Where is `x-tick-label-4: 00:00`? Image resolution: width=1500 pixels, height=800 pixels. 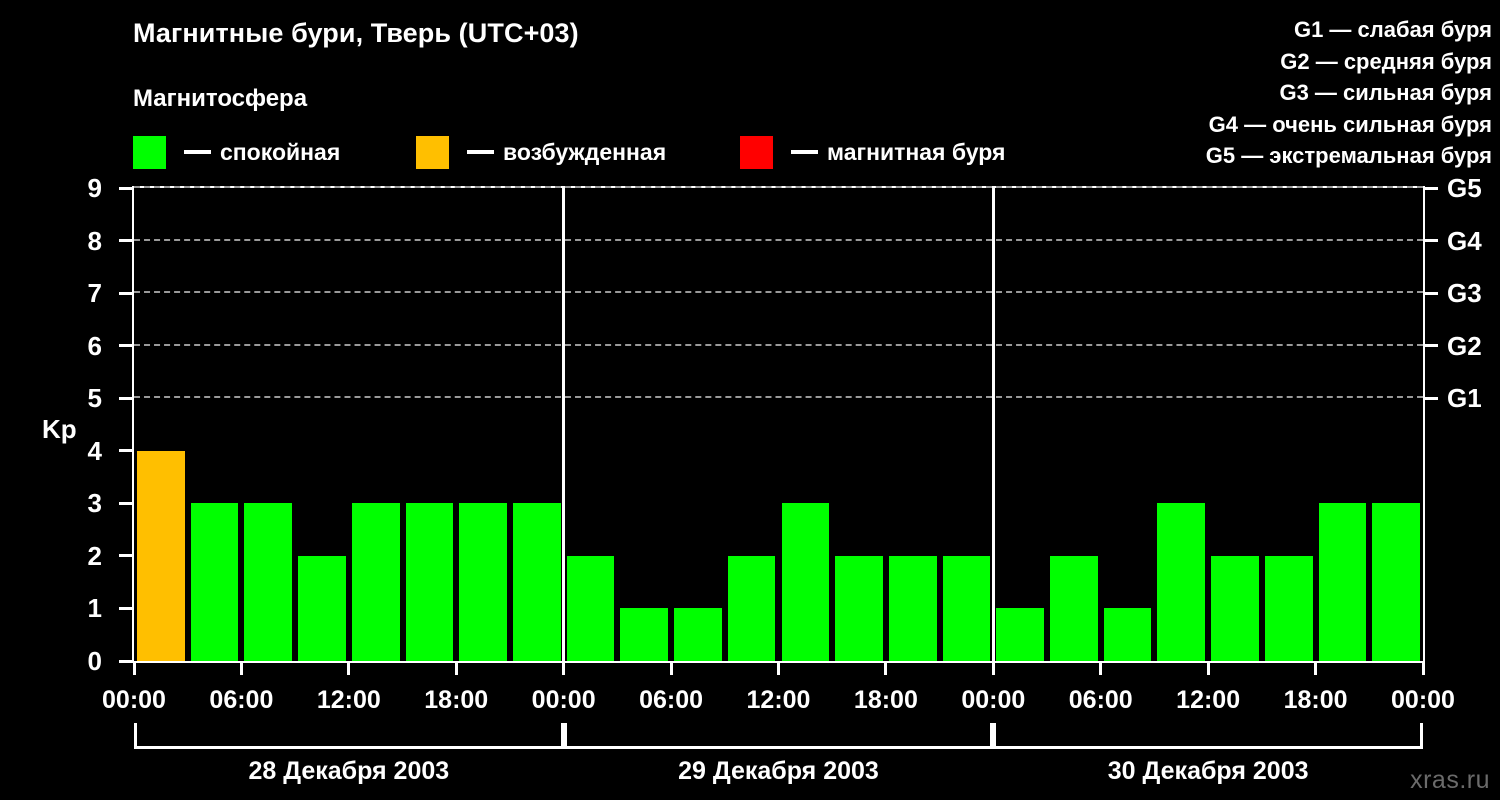 x-tick-label-4: 00:00 is located at coordinates (563, 700).